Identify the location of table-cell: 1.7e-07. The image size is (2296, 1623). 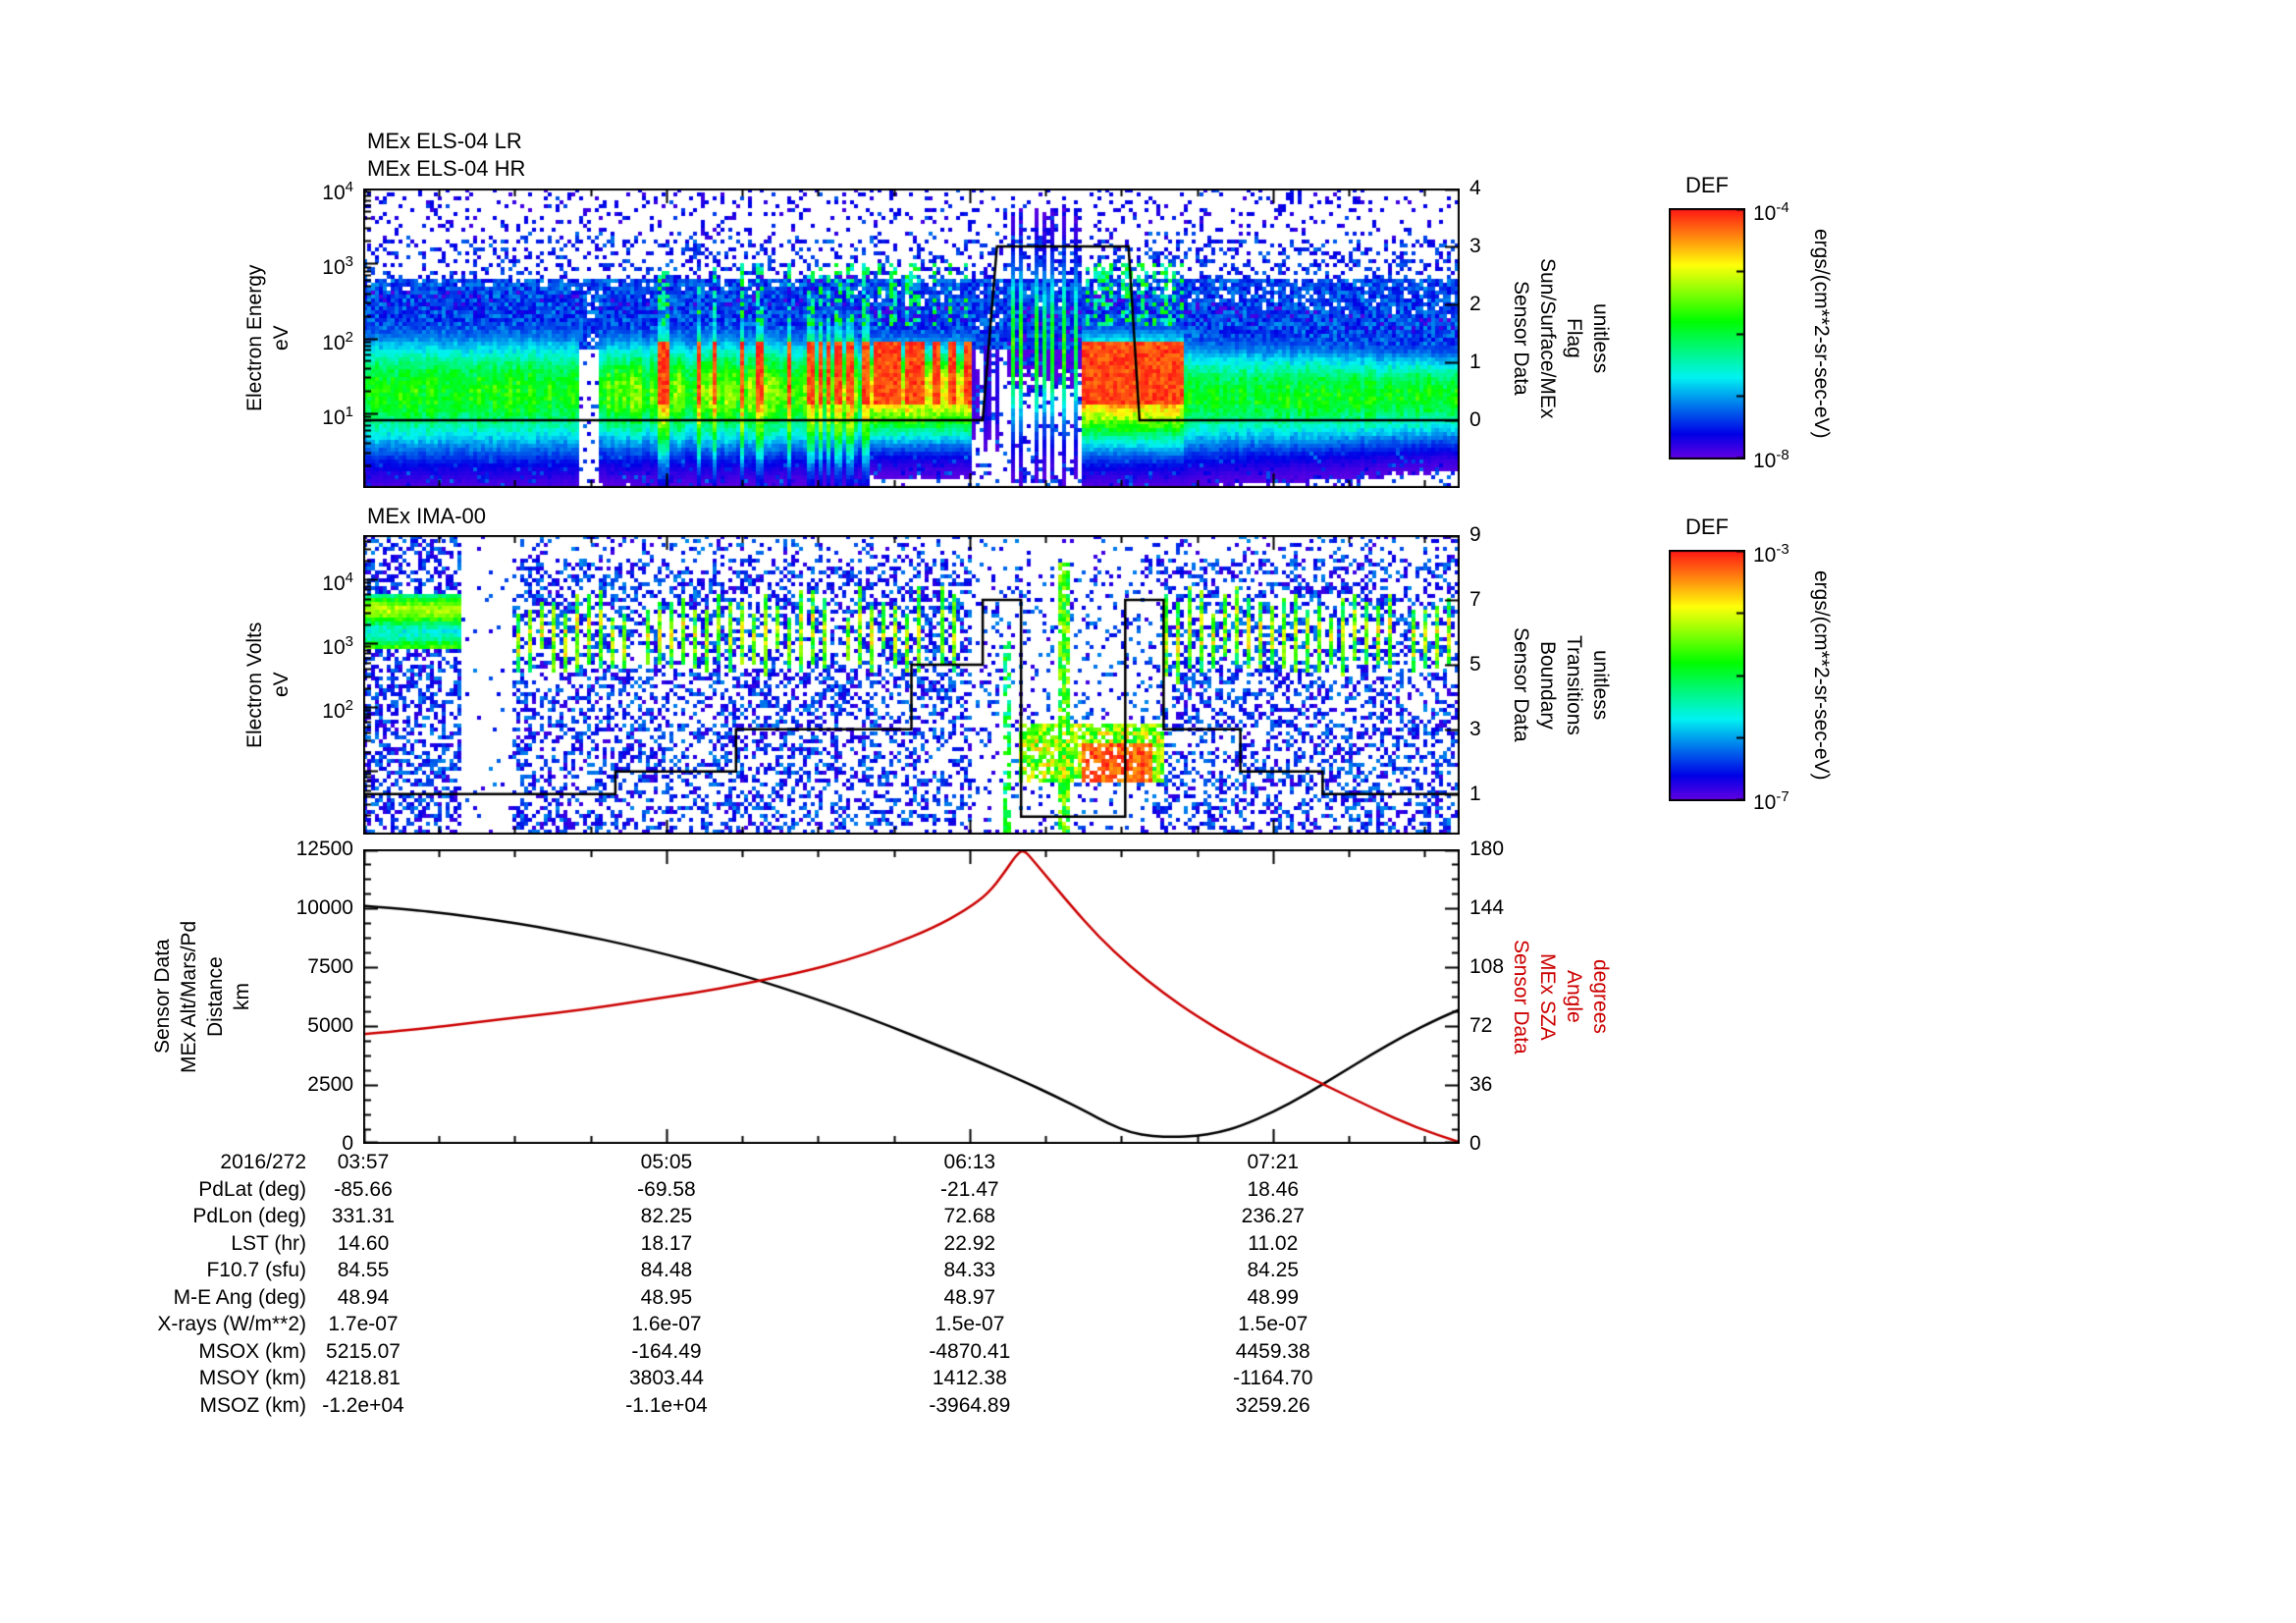
(364, 1324).